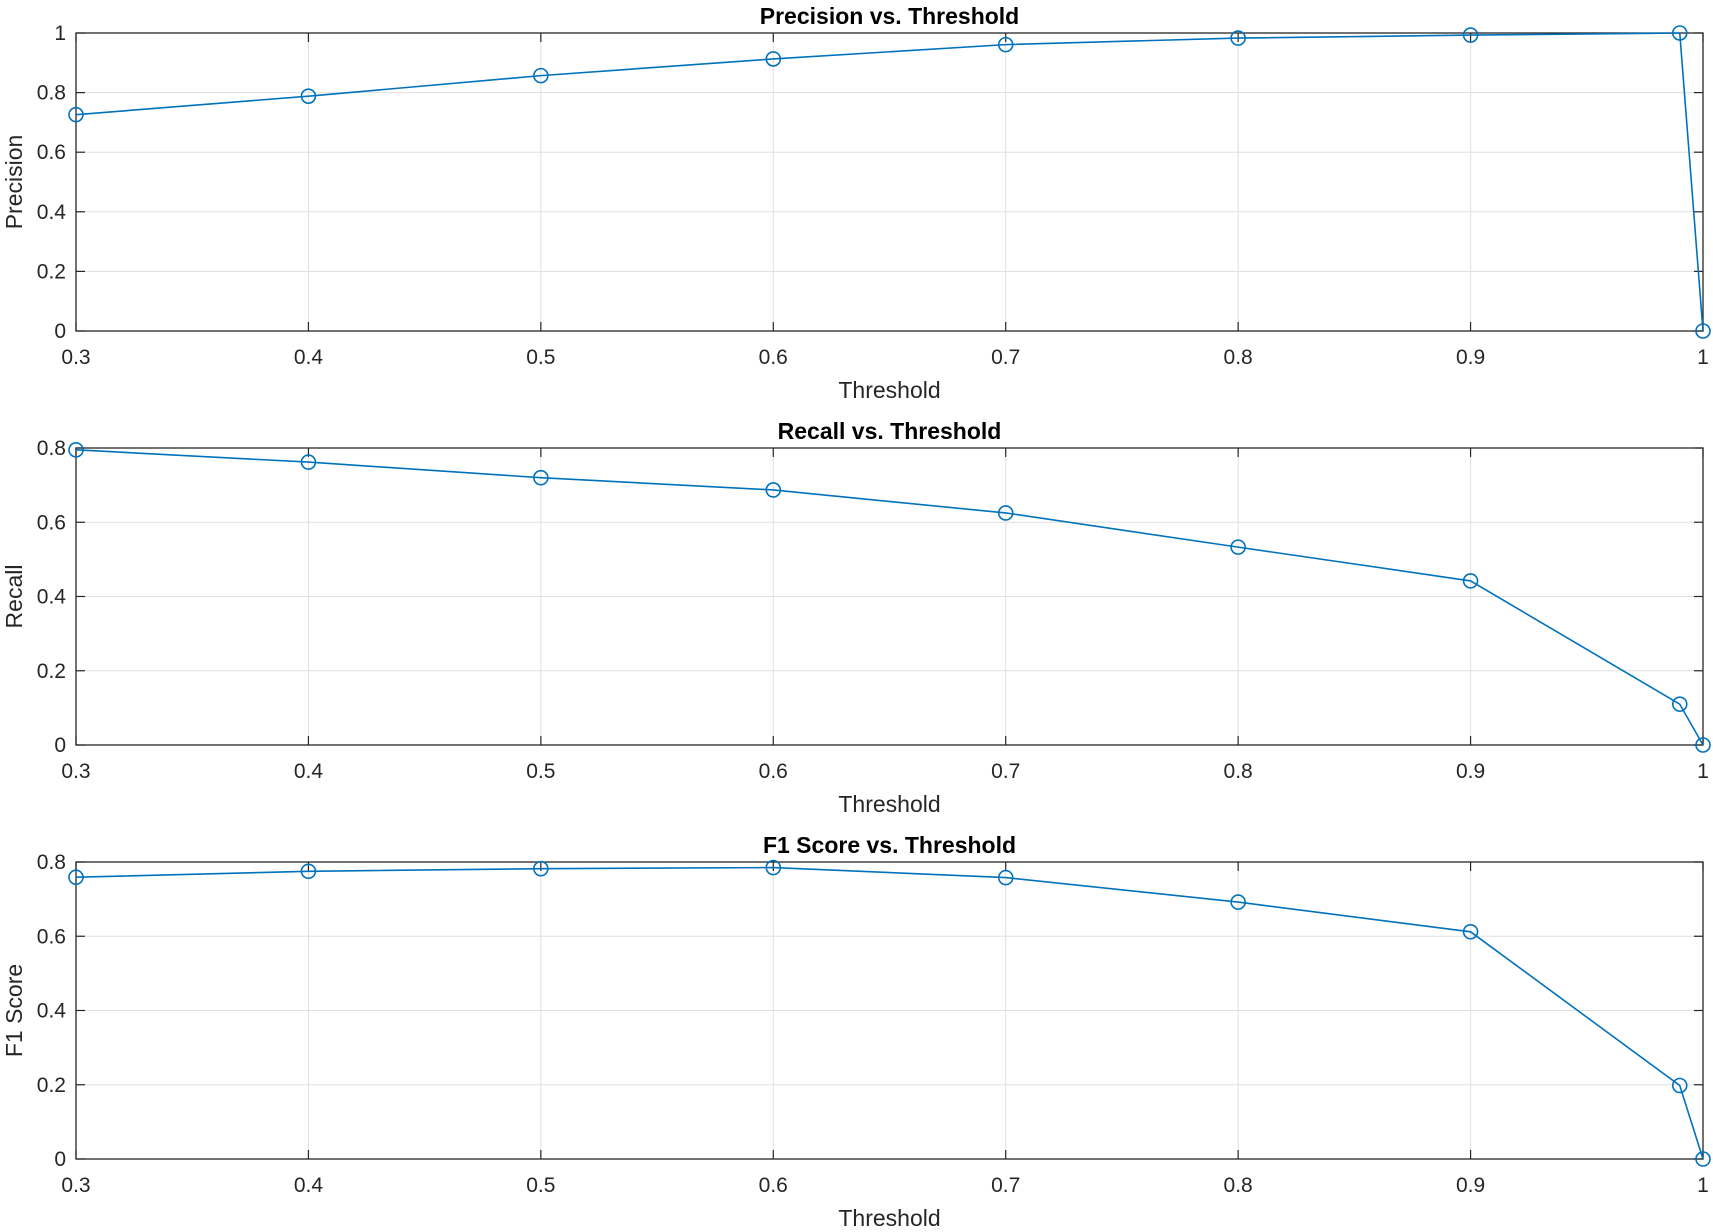  I want to click on y-axis-label: Recall, so click(14, 597).